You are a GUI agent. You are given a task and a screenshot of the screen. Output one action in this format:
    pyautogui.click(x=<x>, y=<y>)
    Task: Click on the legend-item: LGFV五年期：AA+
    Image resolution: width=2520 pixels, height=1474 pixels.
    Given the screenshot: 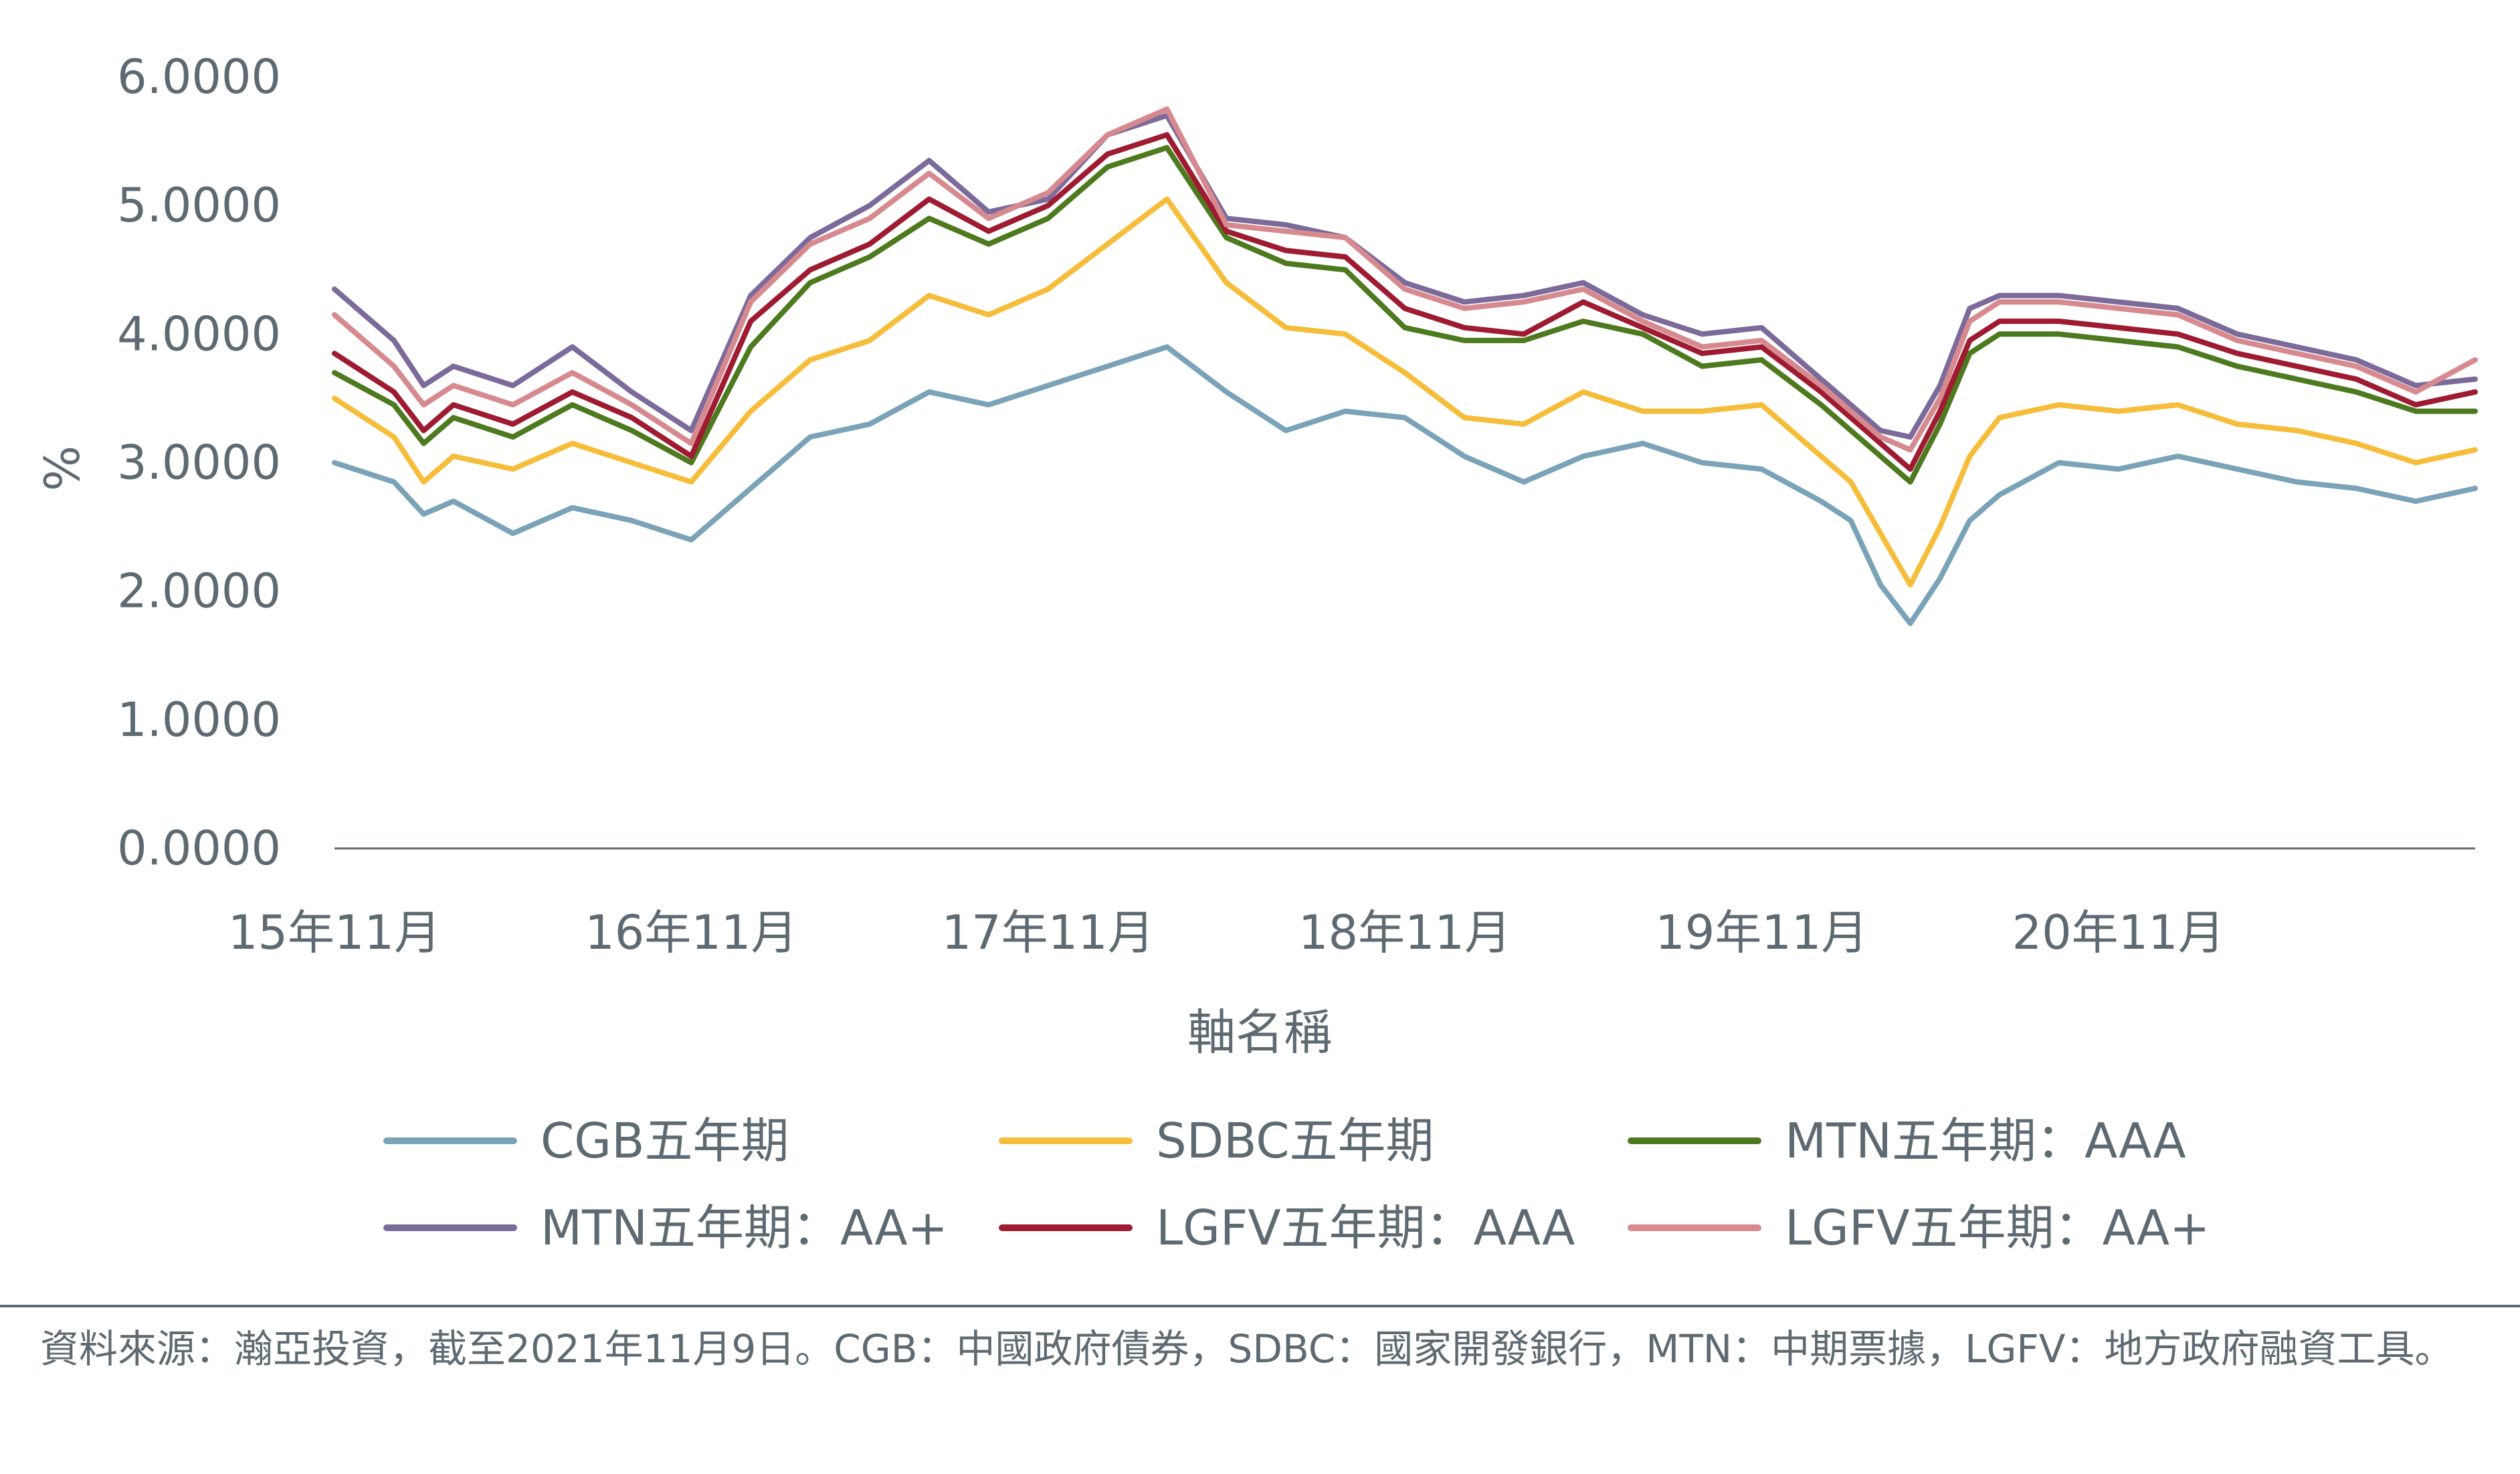 What is the action you would take?
    pyautogui.click(x=1919, y=1228)
    